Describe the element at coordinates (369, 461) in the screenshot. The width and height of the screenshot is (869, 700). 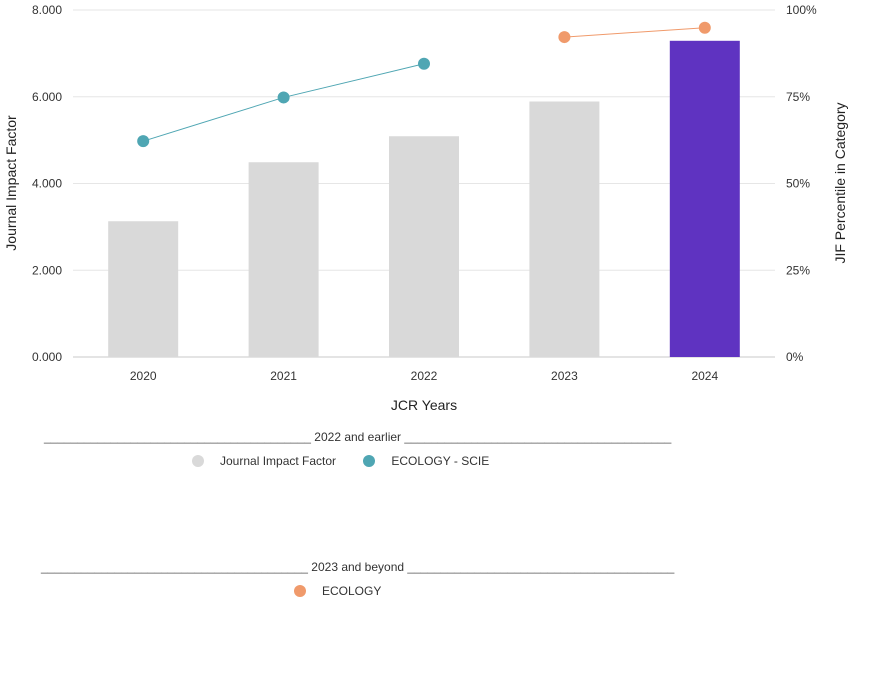
I see `teal-dot-icon` at that location.